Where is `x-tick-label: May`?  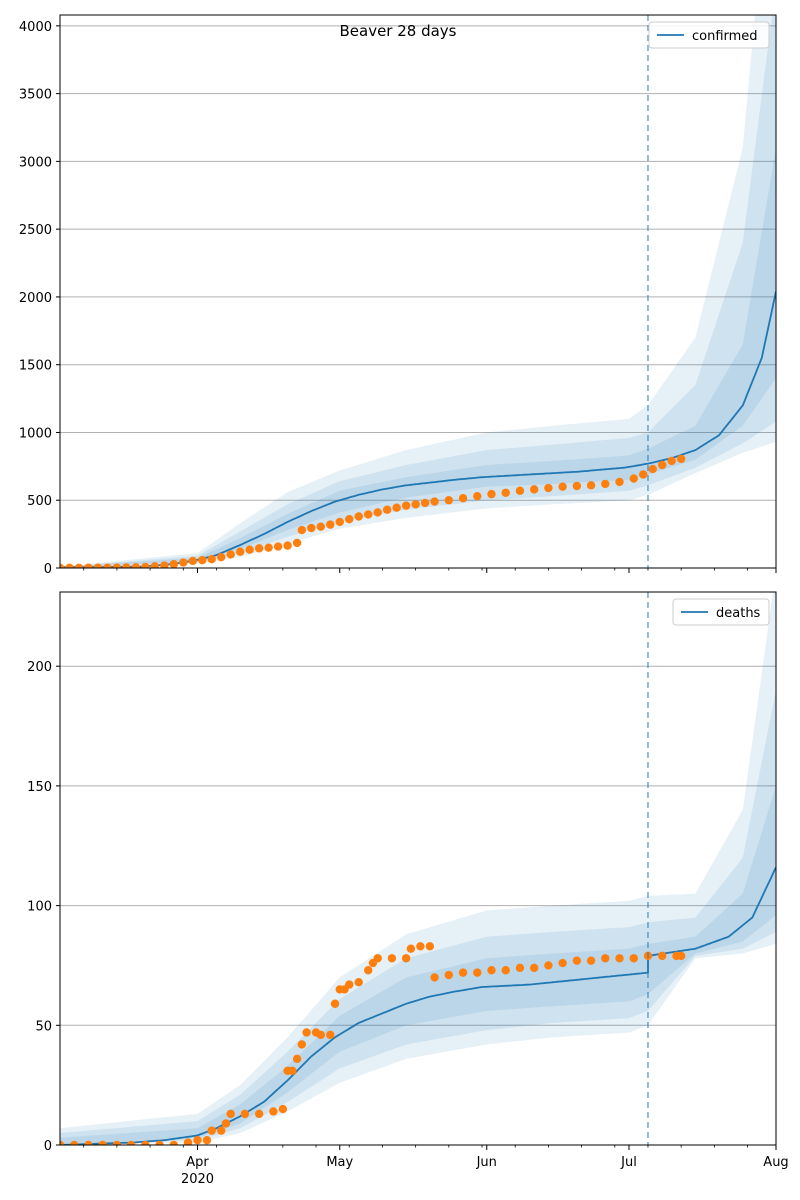 x-tick-label: May is located at coordinates (339, 1162).